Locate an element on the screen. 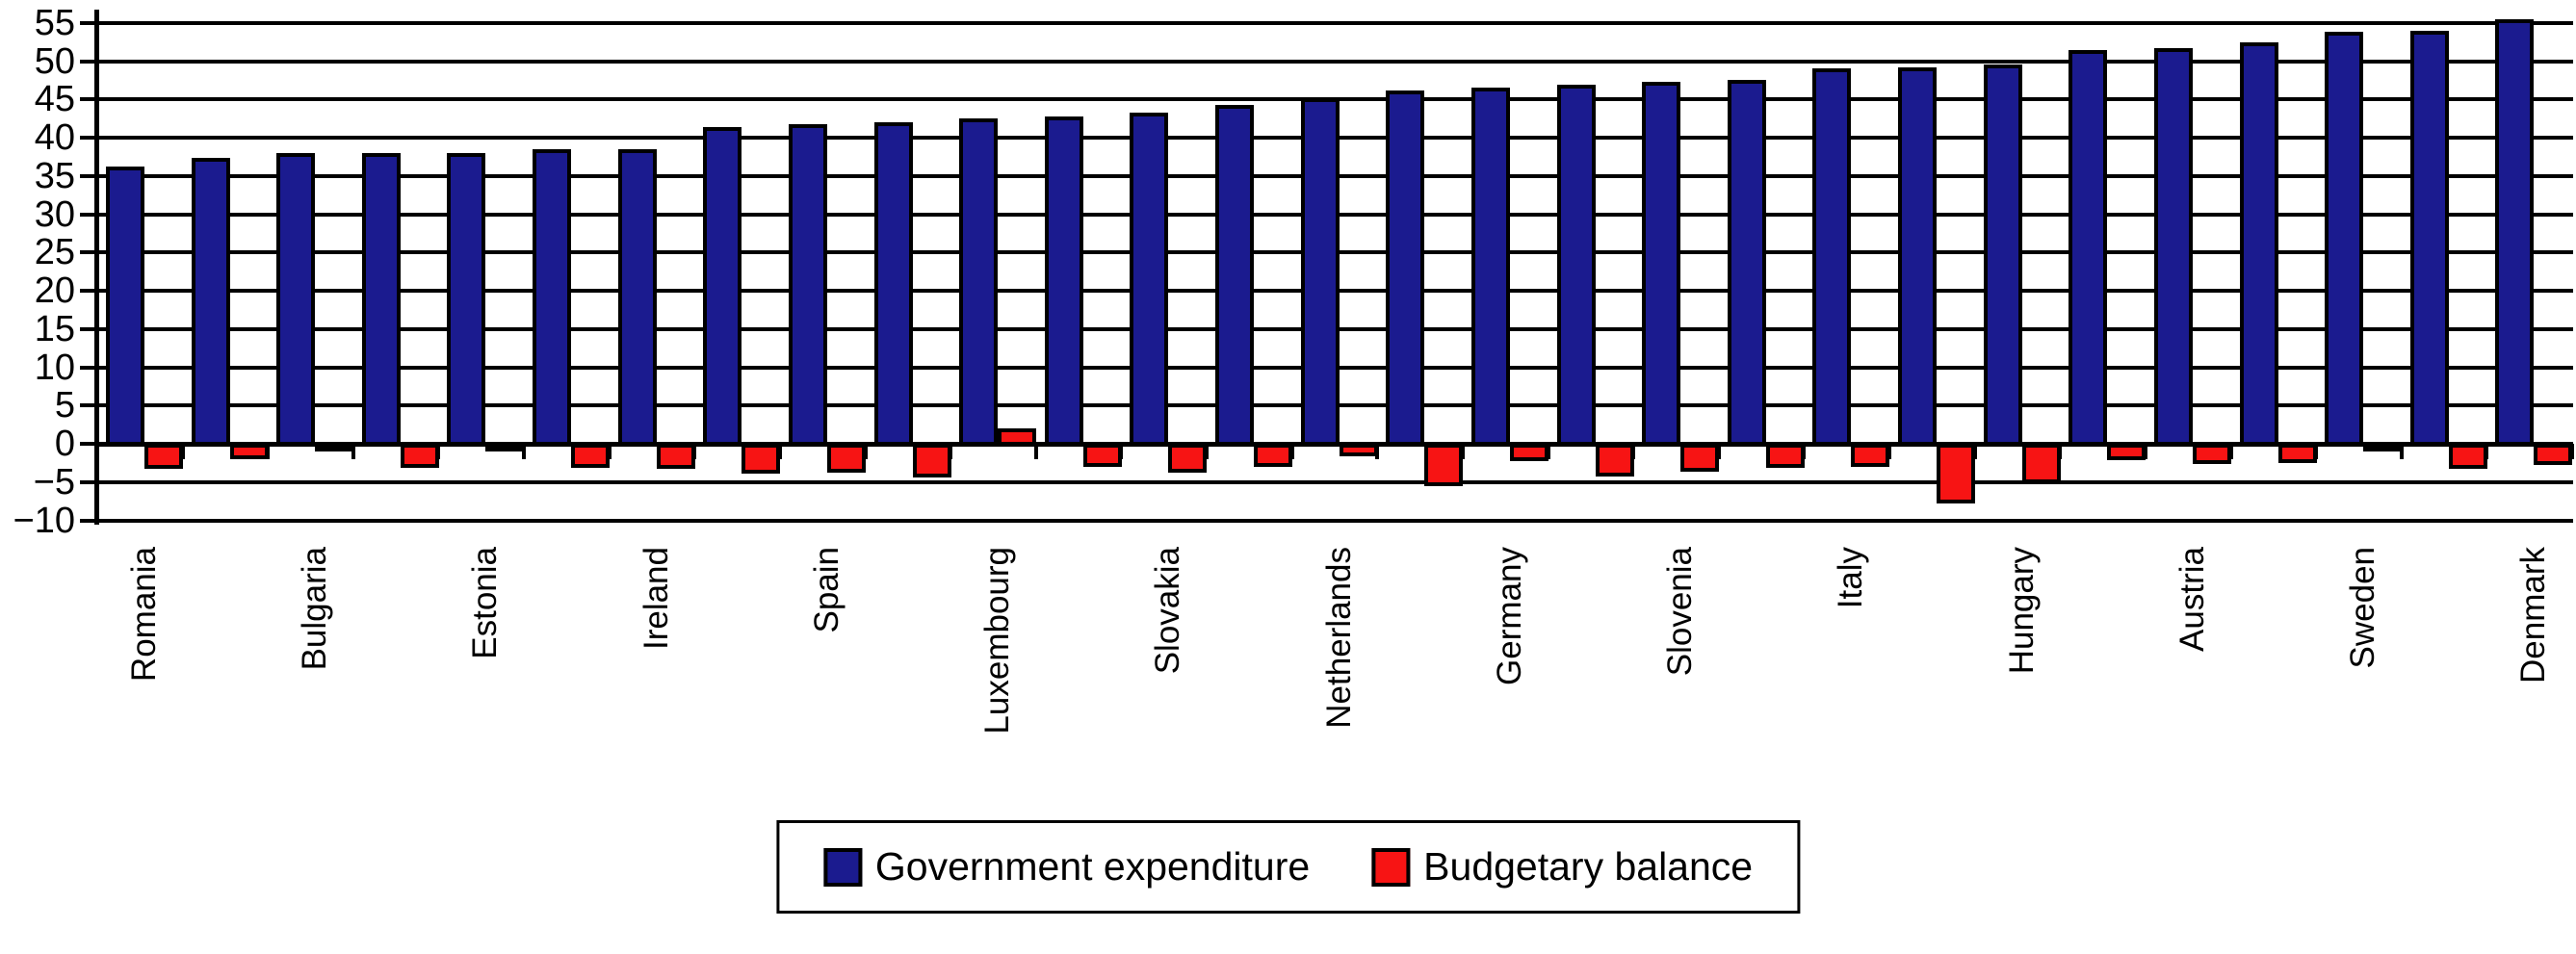 Image resolution: width=2576 pixels, height=954 pixels. x-category-label: Austria is located at coordinates (2192, 599).